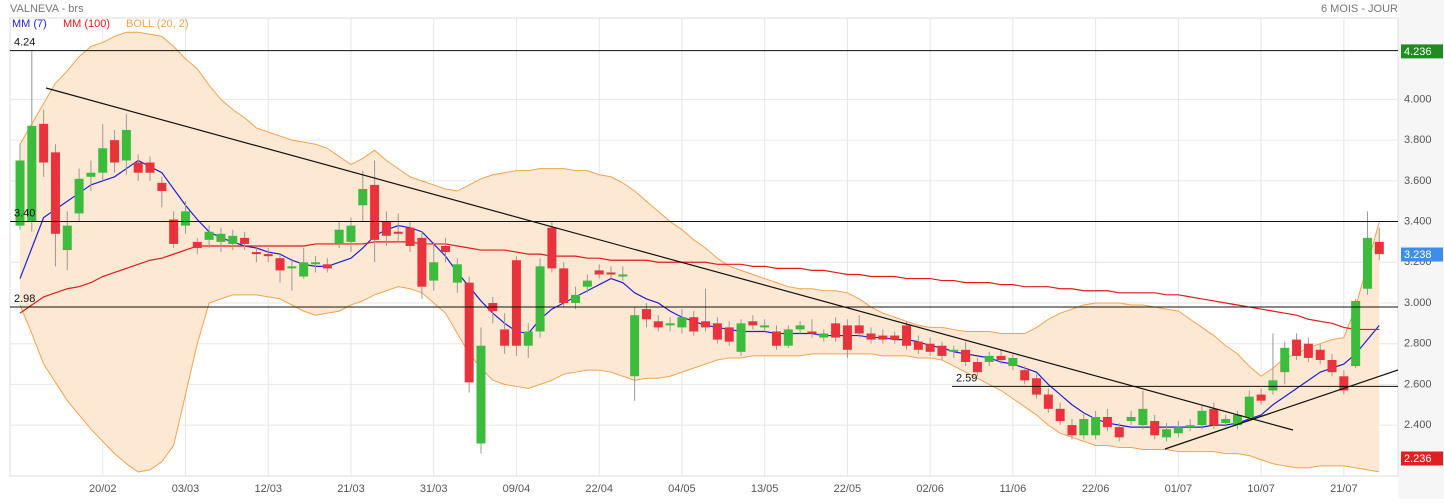 This screenshot has height=504, width=1444. Describe the element at coordinates (1281, 409) in the screenshot. I see `trend-line` at that location.